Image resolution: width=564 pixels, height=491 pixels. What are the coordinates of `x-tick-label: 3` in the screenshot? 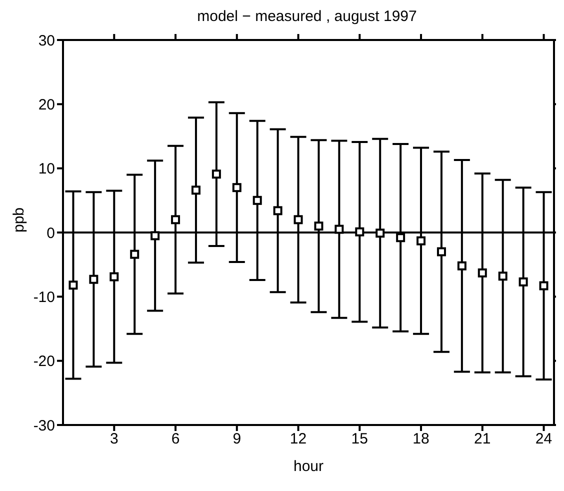 It's located at (114, 439).